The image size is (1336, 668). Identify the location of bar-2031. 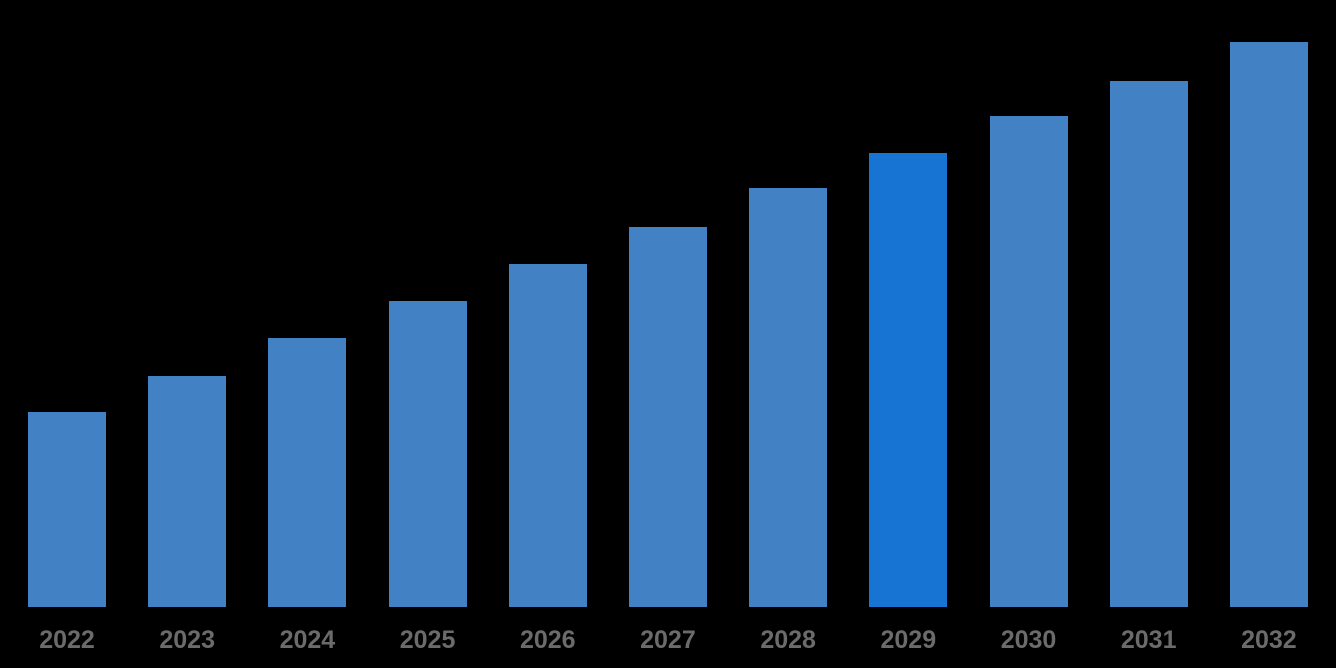
(1148, 344).